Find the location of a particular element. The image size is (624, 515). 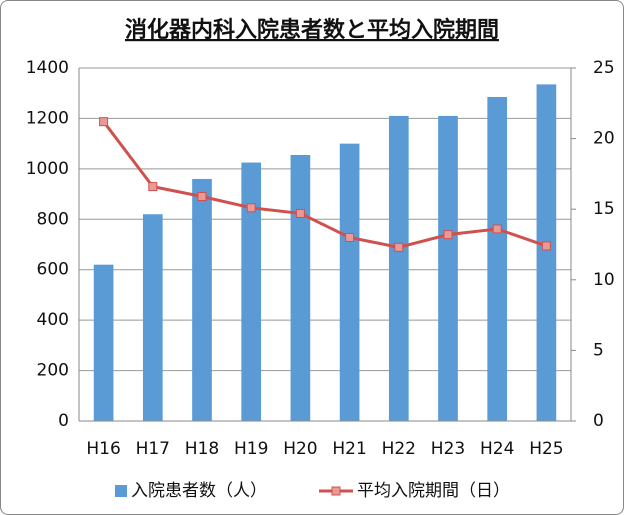

y2-tick-label: 5 is located at coordinates (598, 350).